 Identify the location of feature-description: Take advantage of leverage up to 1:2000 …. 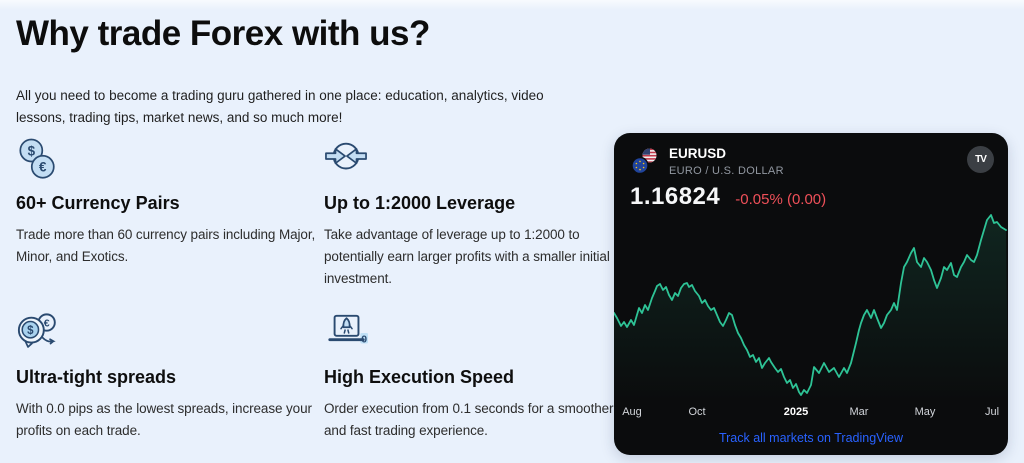
(467, 256).